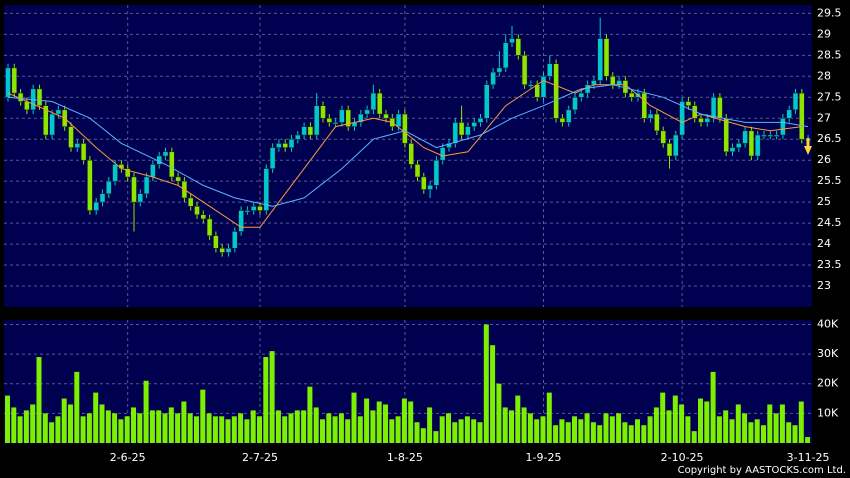 The height and width of the screenshot is (478, 850). What do you see at coordinates (828, 323) in the screenshot?
I see `volume-tick-label: 40K` at bounding box center [828, 323].